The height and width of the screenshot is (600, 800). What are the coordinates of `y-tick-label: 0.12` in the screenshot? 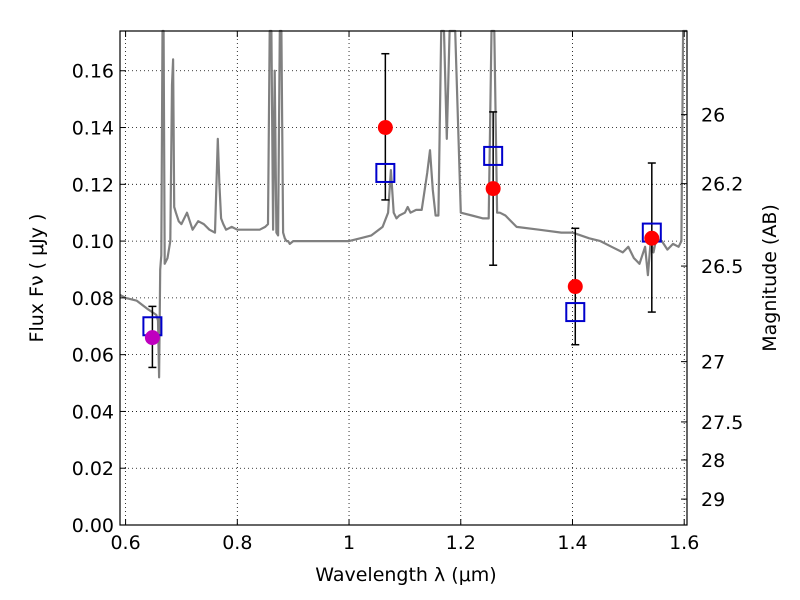 It's located at (93, 185).